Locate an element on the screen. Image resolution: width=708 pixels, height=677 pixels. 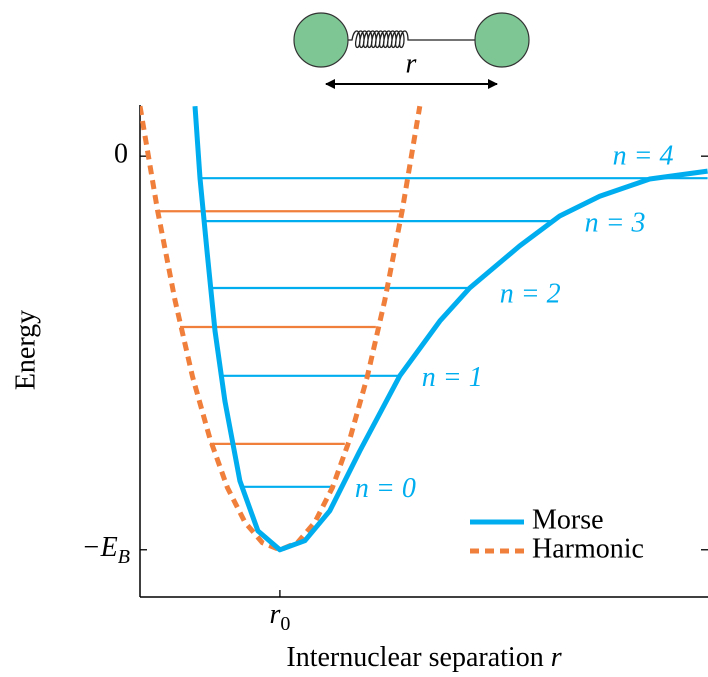
level-label: n = 3 is located at coordinates (615, 223).